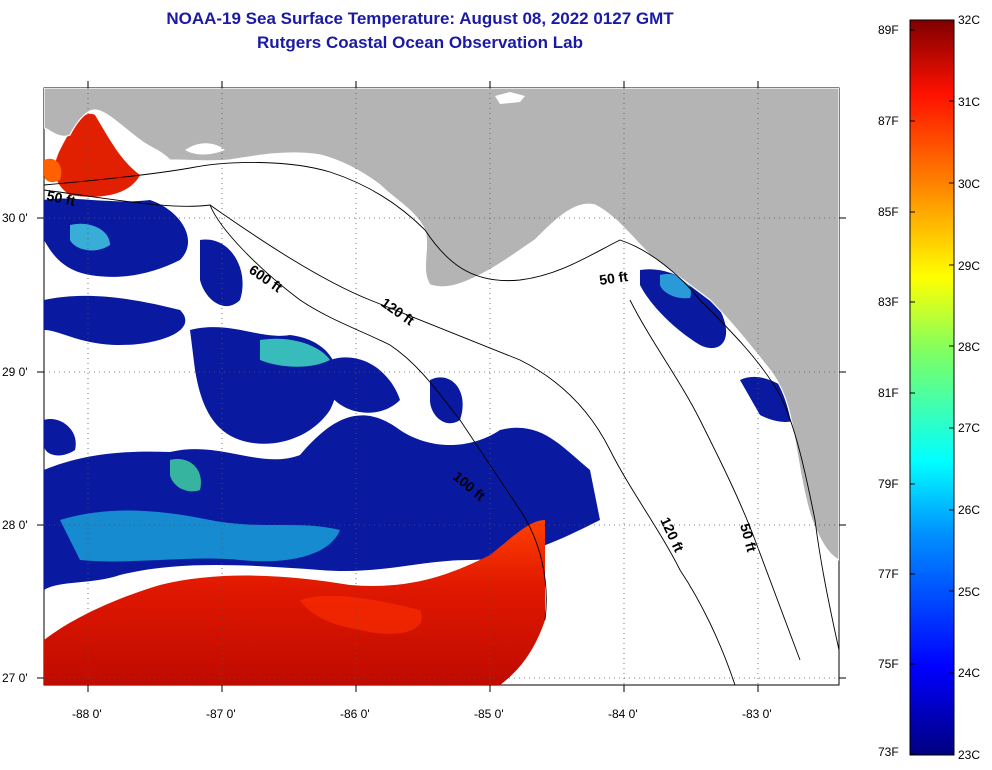 The image size is (992, 770). I want to click on lat-tick-label: 27 0', so click(15, 678).